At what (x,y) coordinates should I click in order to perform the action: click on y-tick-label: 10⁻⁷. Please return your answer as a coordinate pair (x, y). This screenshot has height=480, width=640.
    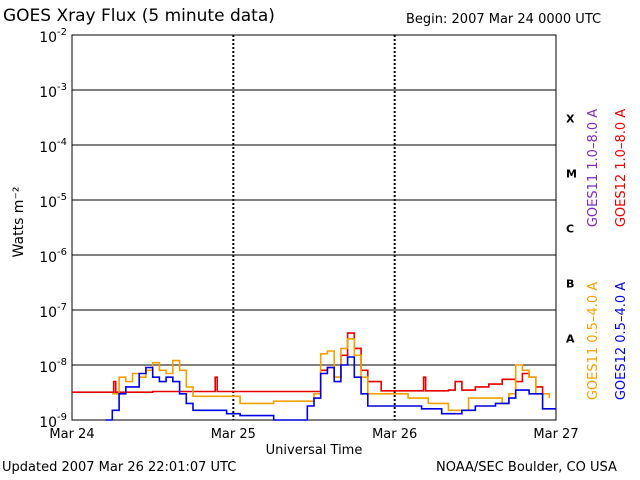
    Looking at the image, I should click on (53, 311).